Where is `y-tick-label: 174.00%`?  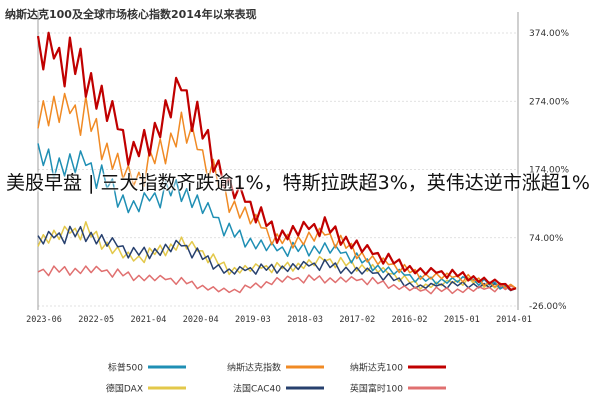 y-tick-label: 174.00% is located at coordinates (549, 171).